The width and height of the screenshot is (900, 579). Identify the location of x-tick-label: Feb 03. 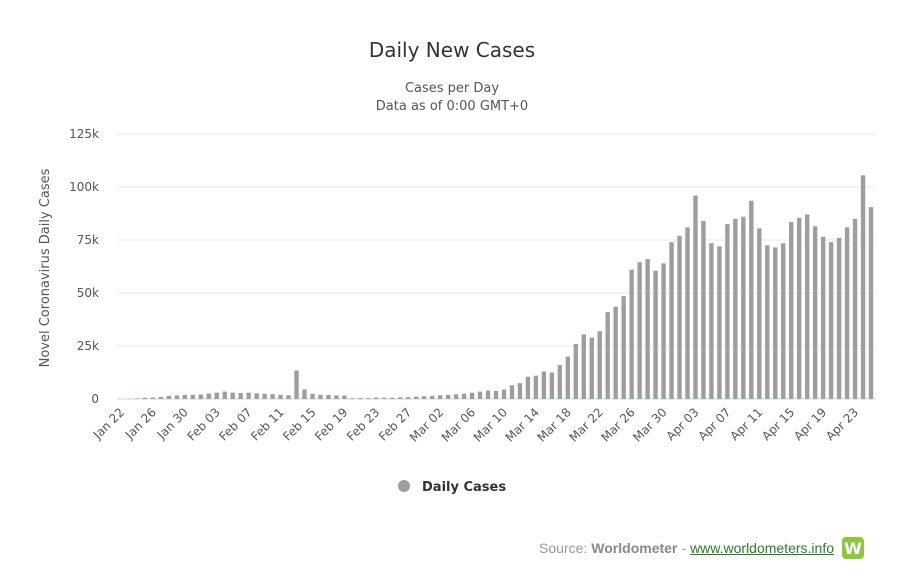
(203, 424).